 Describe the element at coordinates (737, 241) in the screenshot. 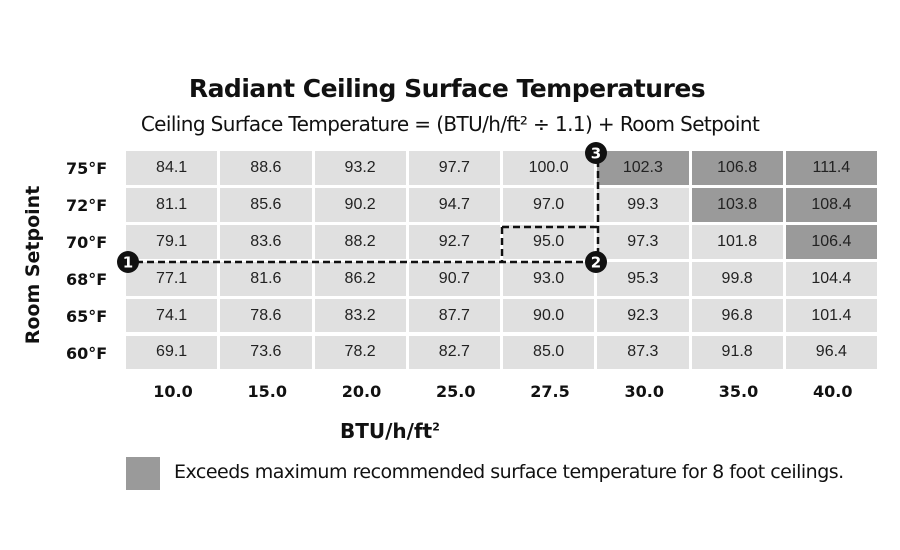

I see `table-cell: 101.8` at that location.